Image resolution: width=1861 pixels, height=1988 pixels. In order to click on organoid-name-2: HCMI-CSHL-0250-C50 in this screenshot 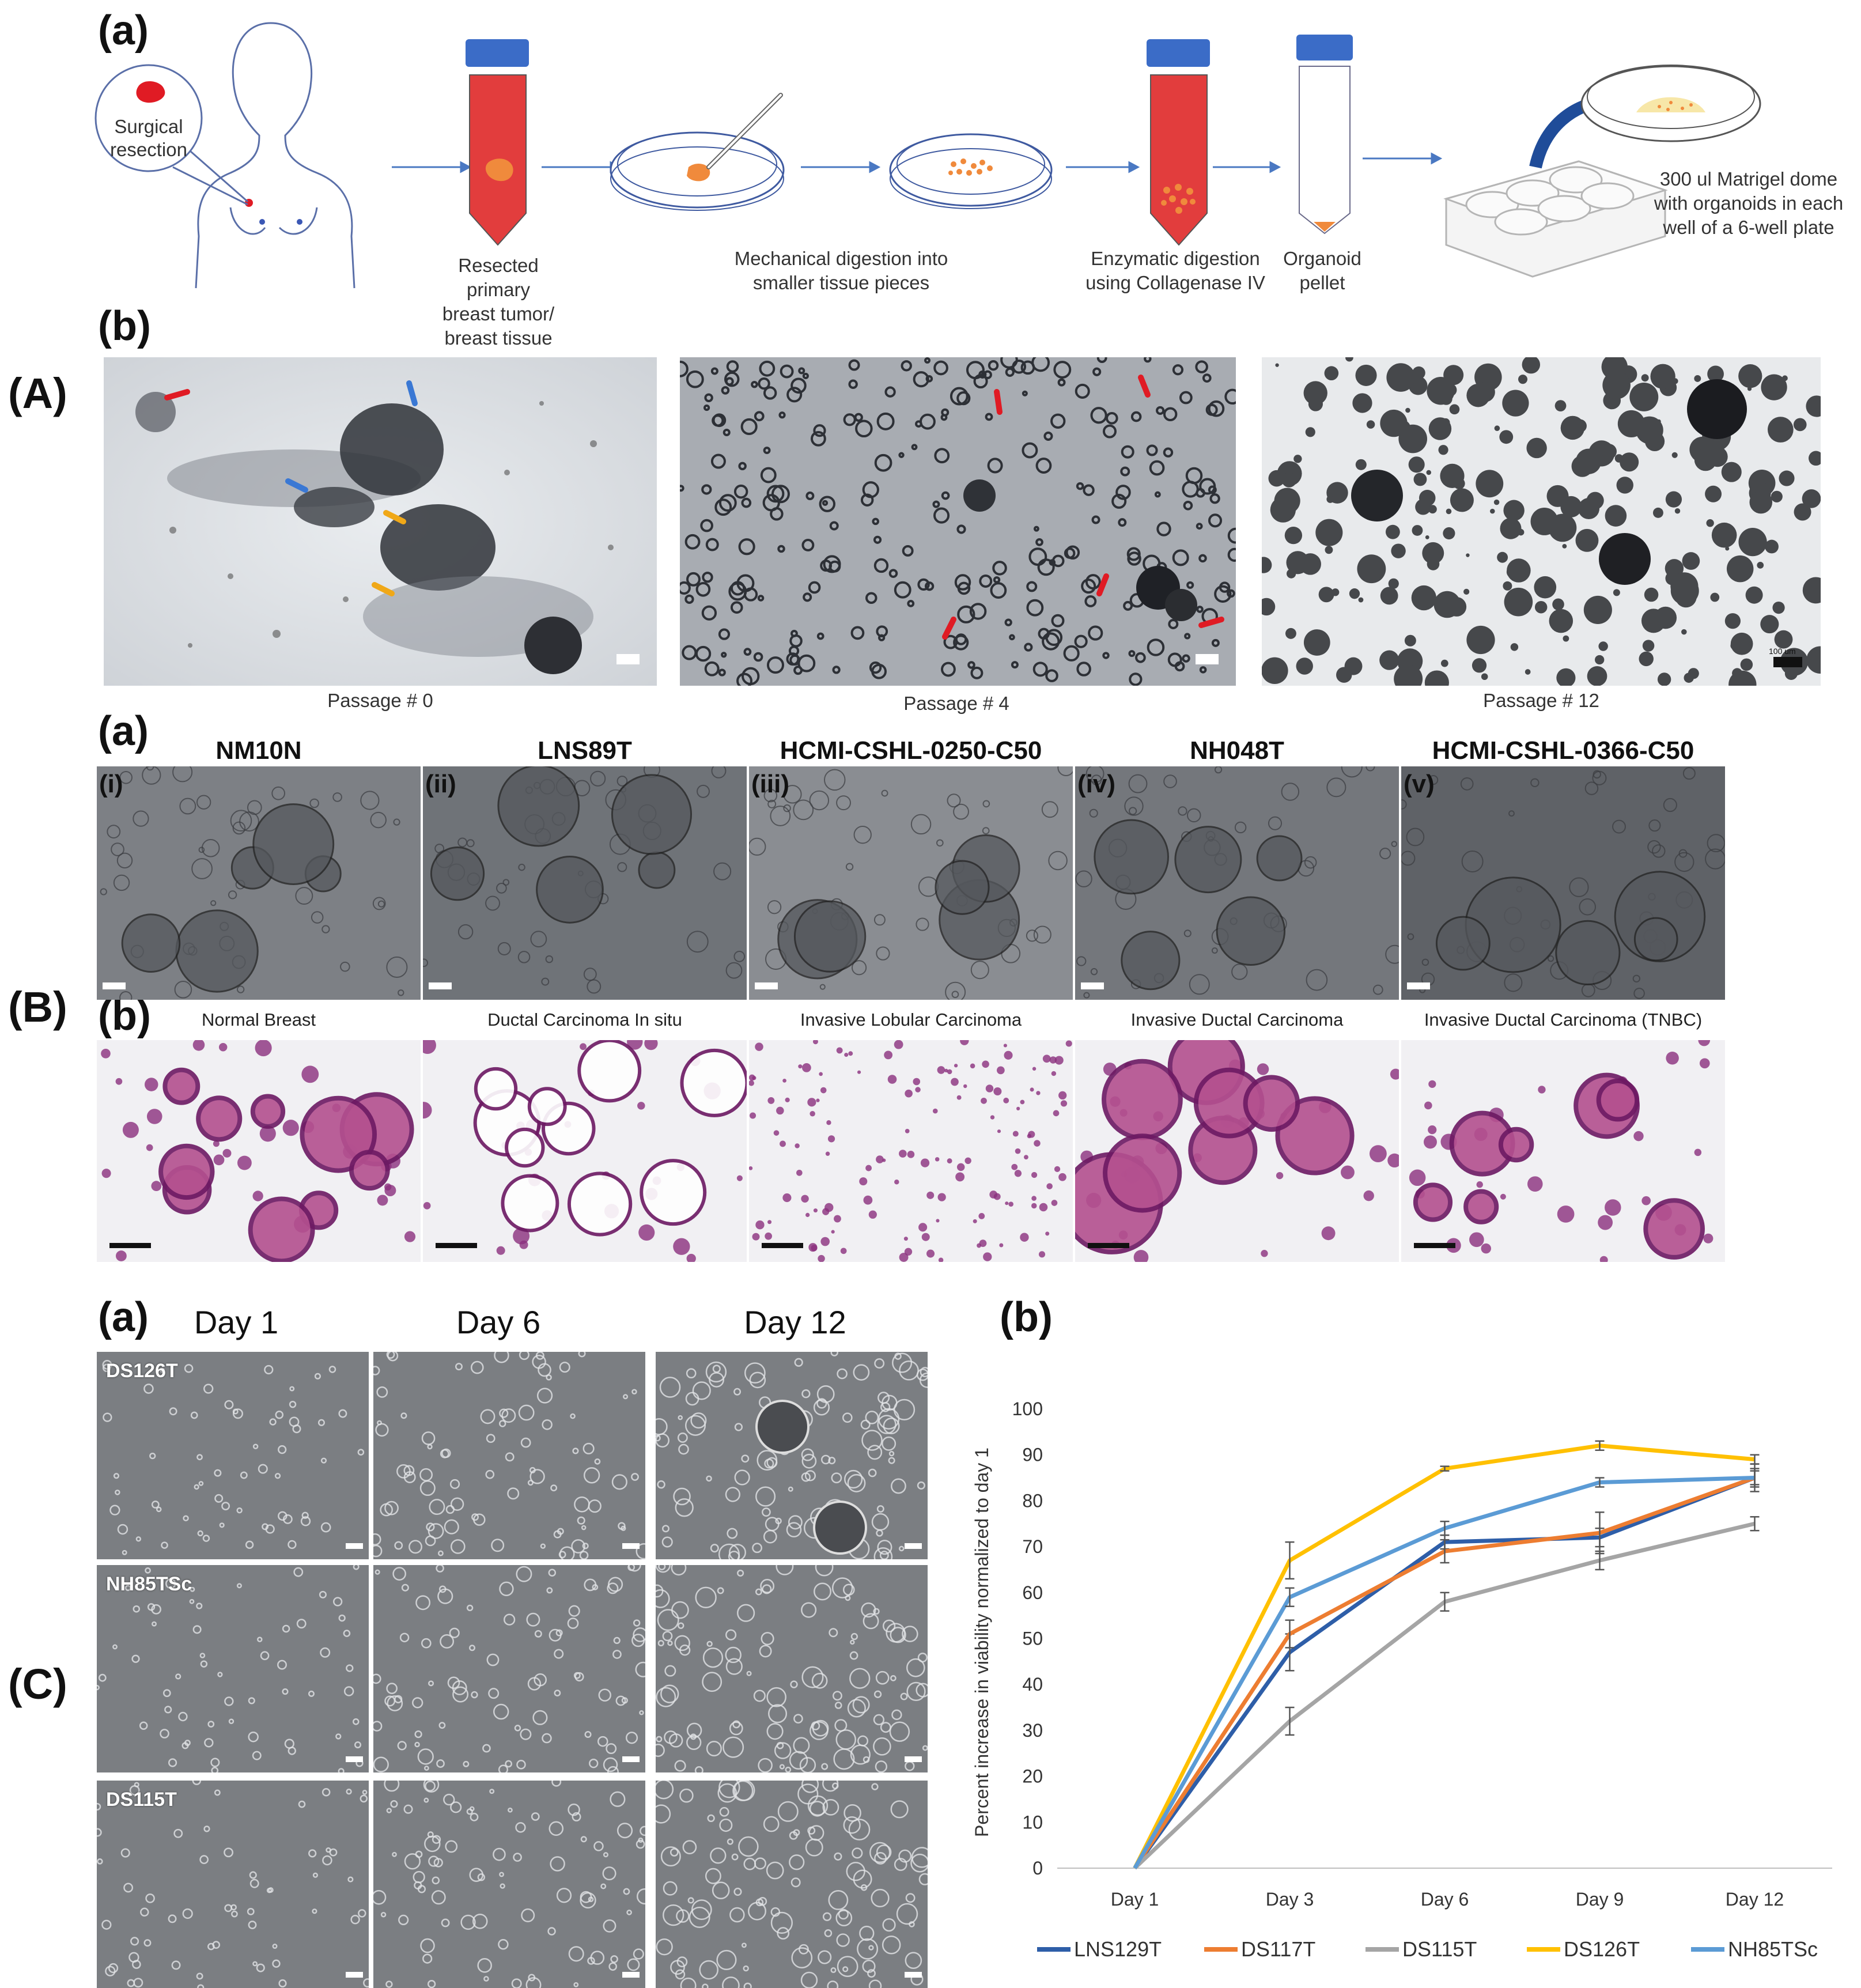, I will do `click(911, 750)`.